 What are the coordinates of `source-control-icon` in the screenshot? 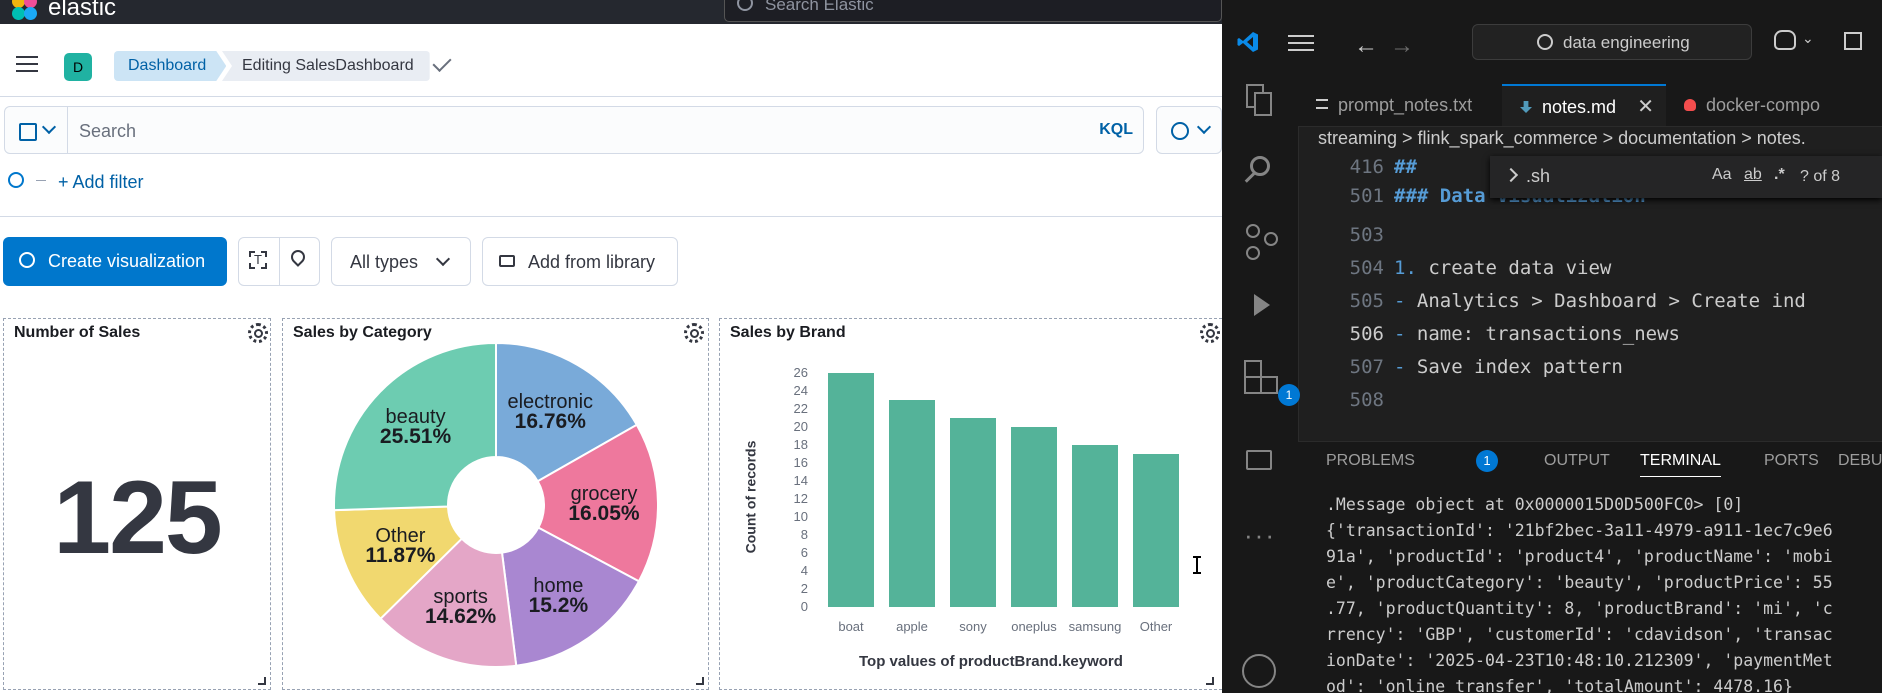 It's located at (1260, 241).